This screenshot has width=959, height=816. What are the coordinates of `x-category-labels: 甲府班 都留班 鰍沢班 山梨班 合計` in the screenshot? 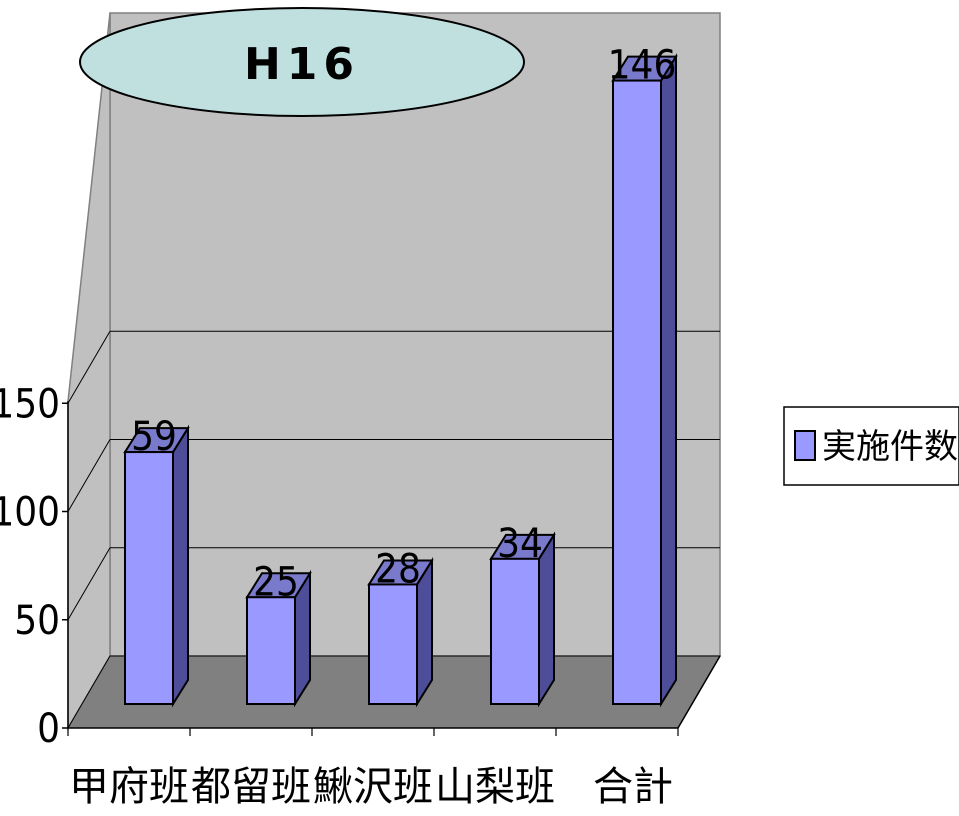 It's located at (371, 787).